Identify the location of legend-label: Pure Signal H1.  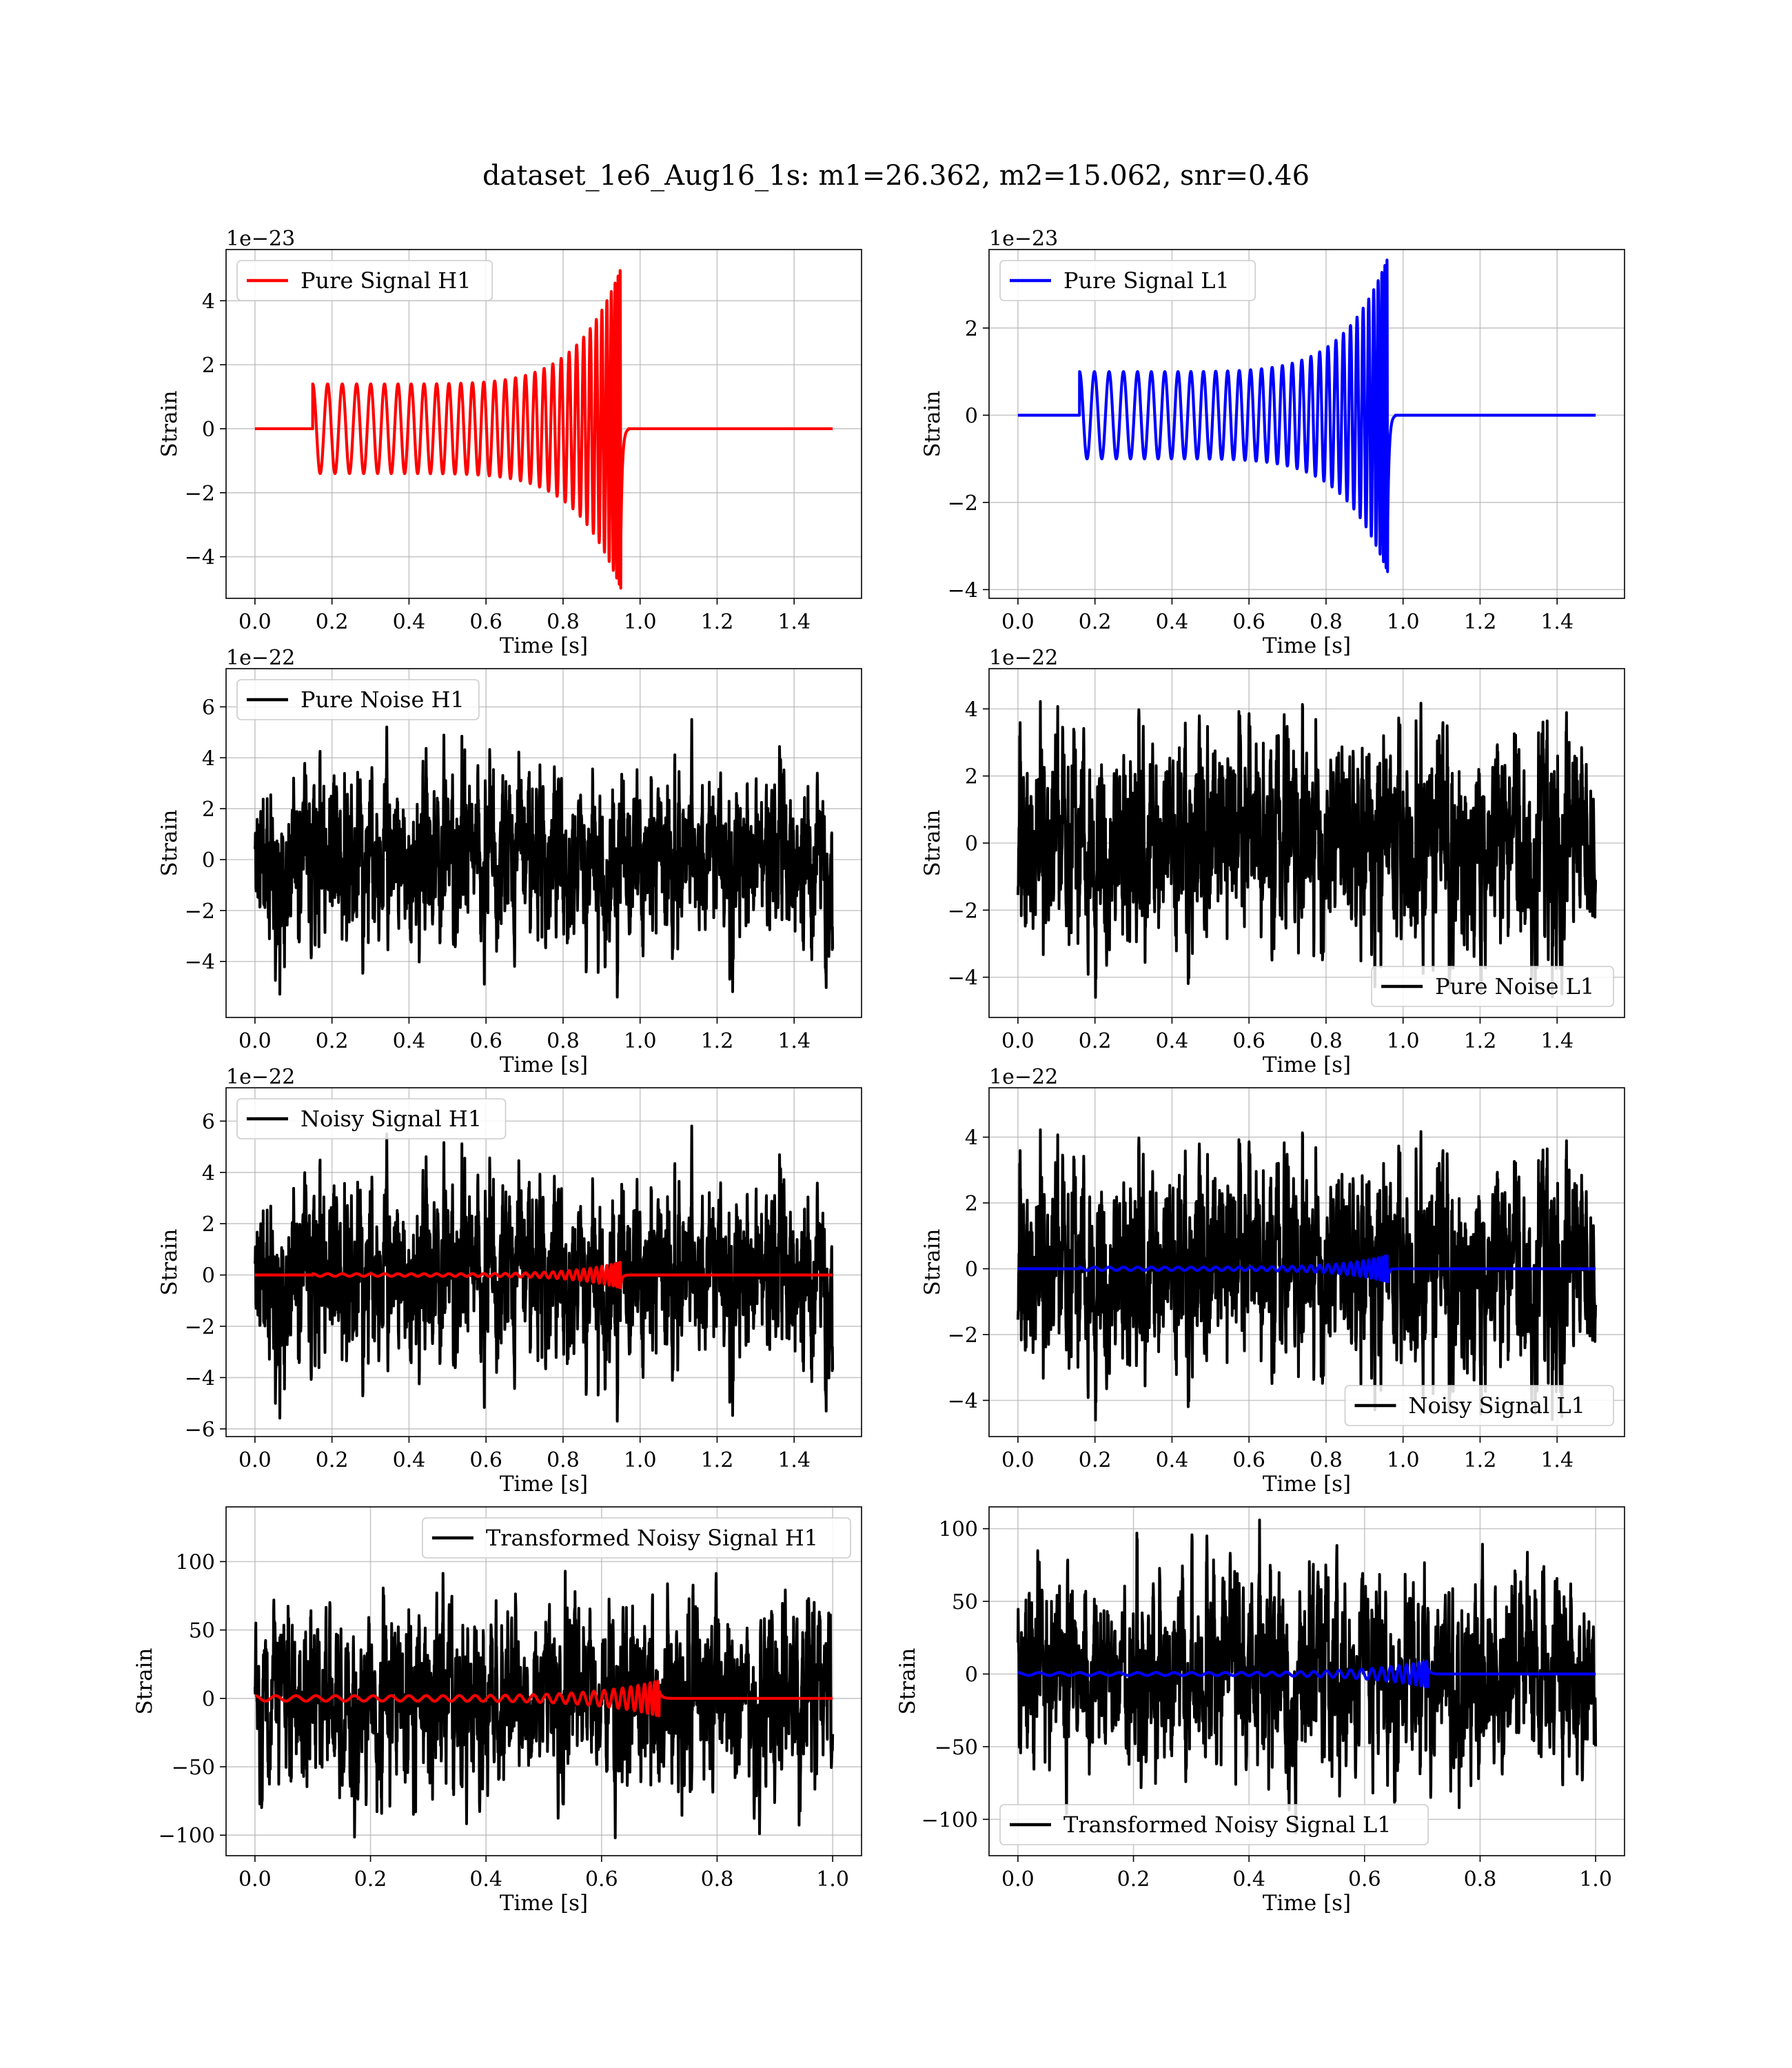
(386, 280).